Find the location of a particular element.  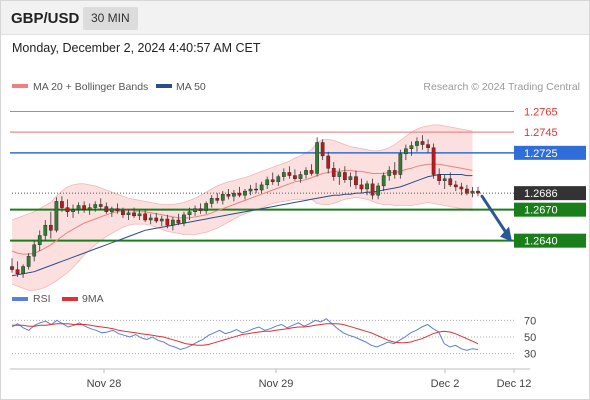

copyright-text: Research © 2024 Trading Central is located at coordinates (501, 87).